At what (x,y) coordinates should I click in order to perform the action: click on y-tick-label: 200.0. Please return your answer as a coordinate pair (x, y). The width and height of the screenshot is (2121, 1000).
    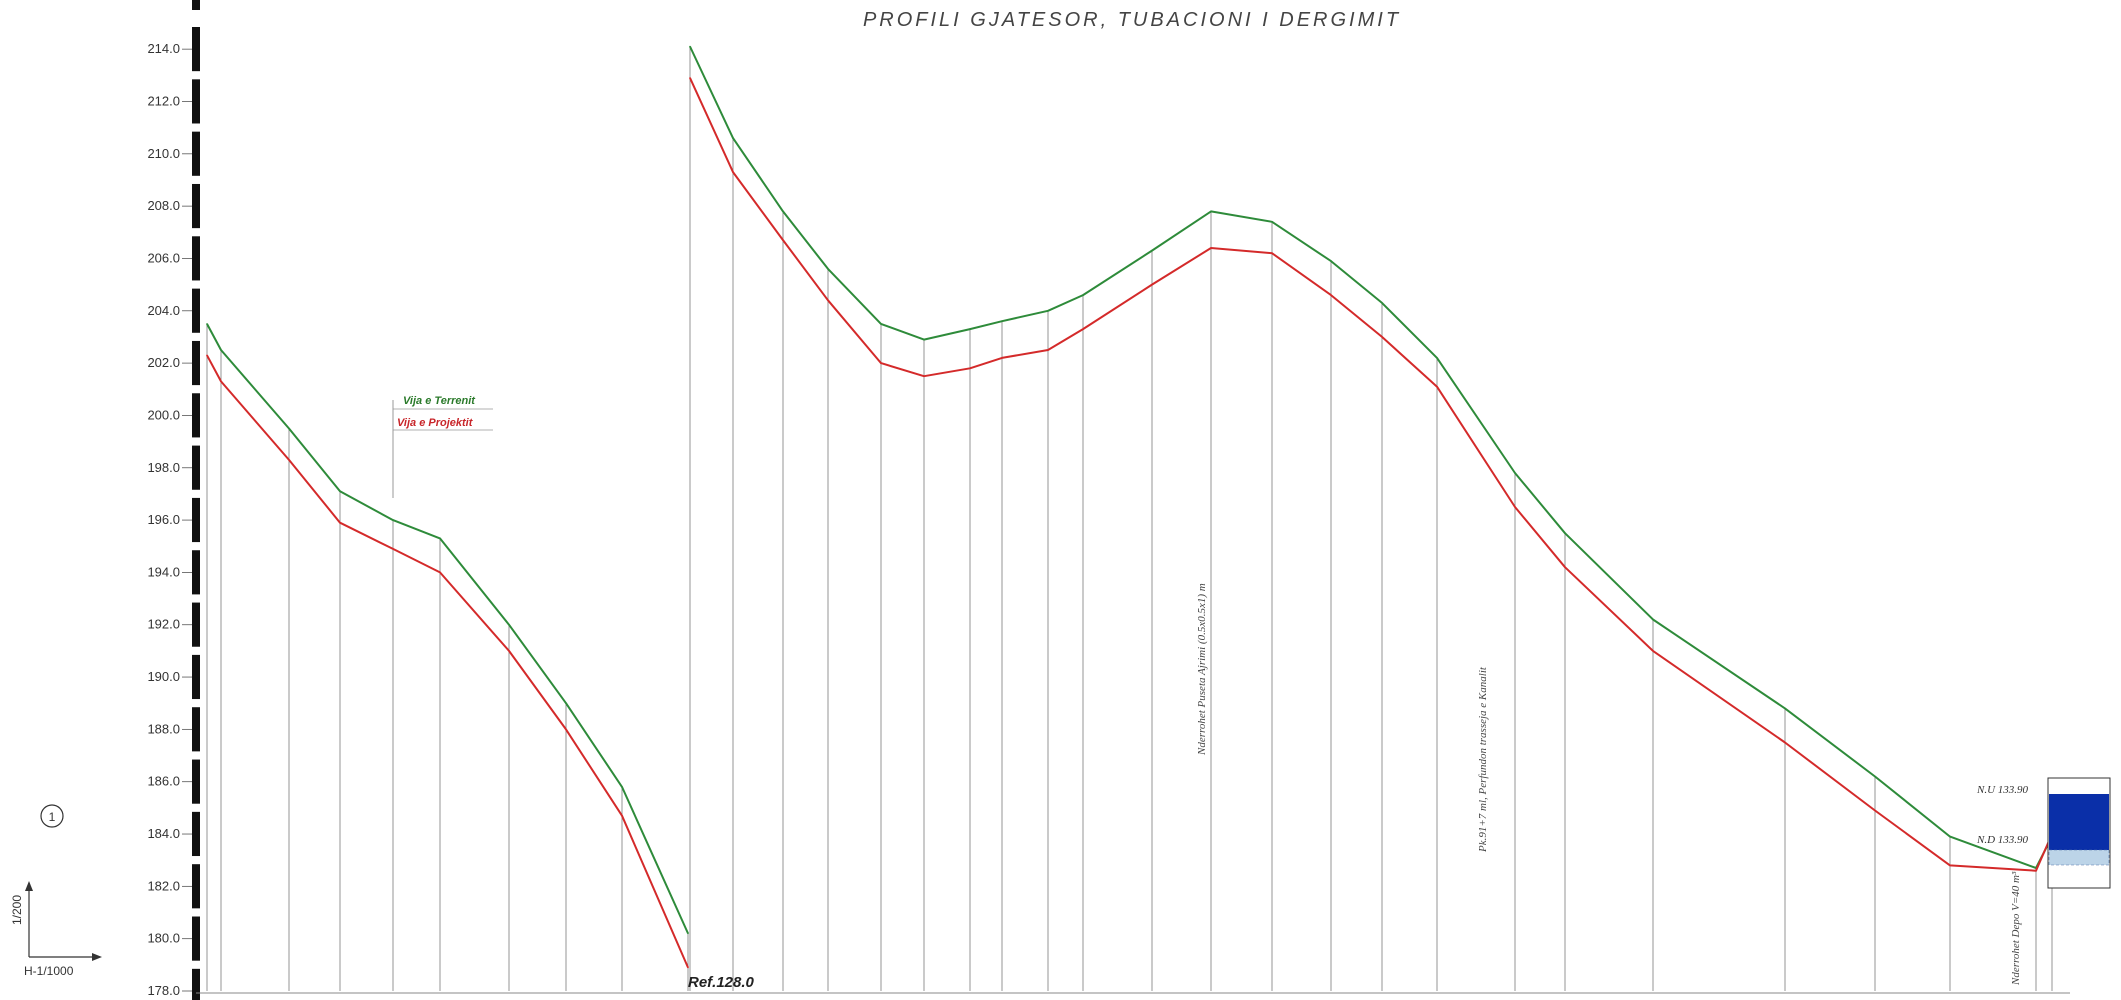
    Looking at the image, I should click on (163, 414).